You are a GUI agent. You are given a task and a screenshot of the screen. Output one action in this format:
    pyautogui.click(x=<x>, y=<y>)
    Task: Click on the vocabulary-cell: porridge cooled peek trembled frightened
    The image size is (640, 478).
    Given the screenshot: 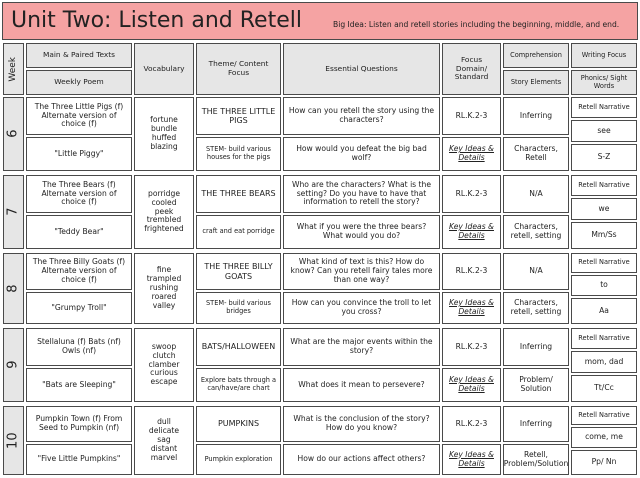 What is the action you would take?
    pyautogui.click(x=164, y=212)
    